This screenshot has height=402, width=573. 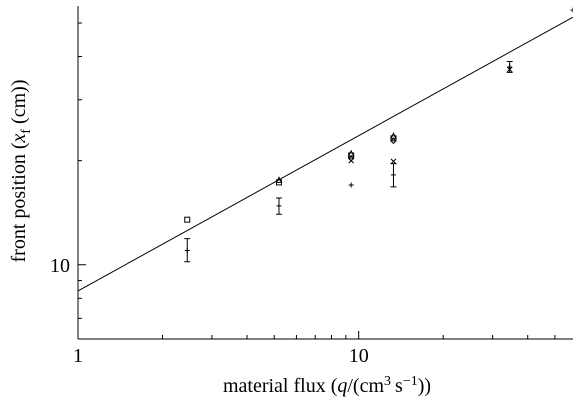 What do you see at coordinates (78, 356) in the screenshot?
I see `x-tick-label: 1` at bounding box center [78, 356].